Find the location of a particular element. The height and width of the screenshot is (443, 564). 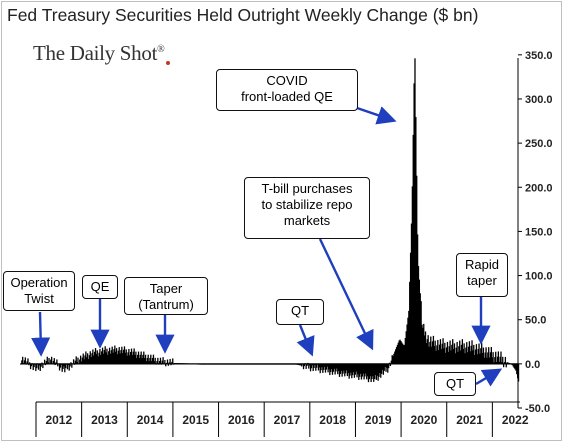

y-tick-label: 250.0 is located at coordinates (539, 144).